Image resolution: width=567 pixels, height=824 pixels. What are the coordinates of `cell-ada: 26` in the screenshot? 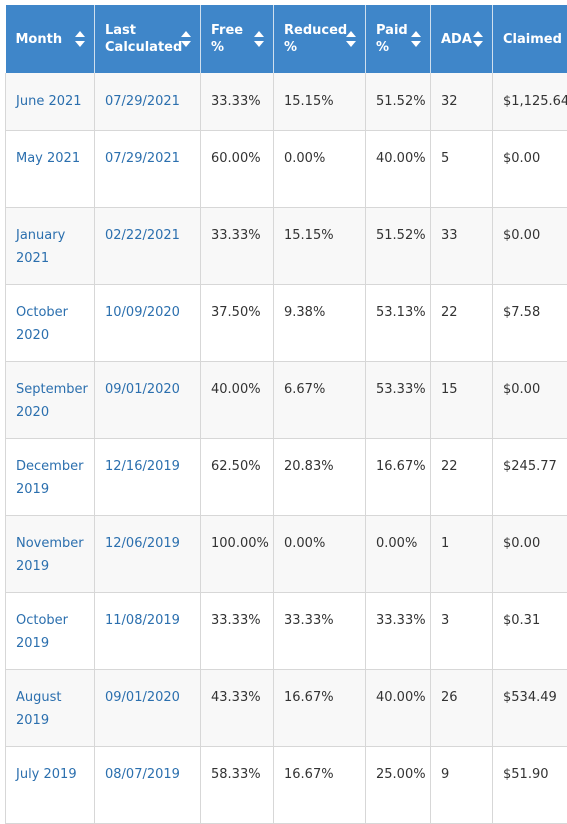 It's located at (462, 707).